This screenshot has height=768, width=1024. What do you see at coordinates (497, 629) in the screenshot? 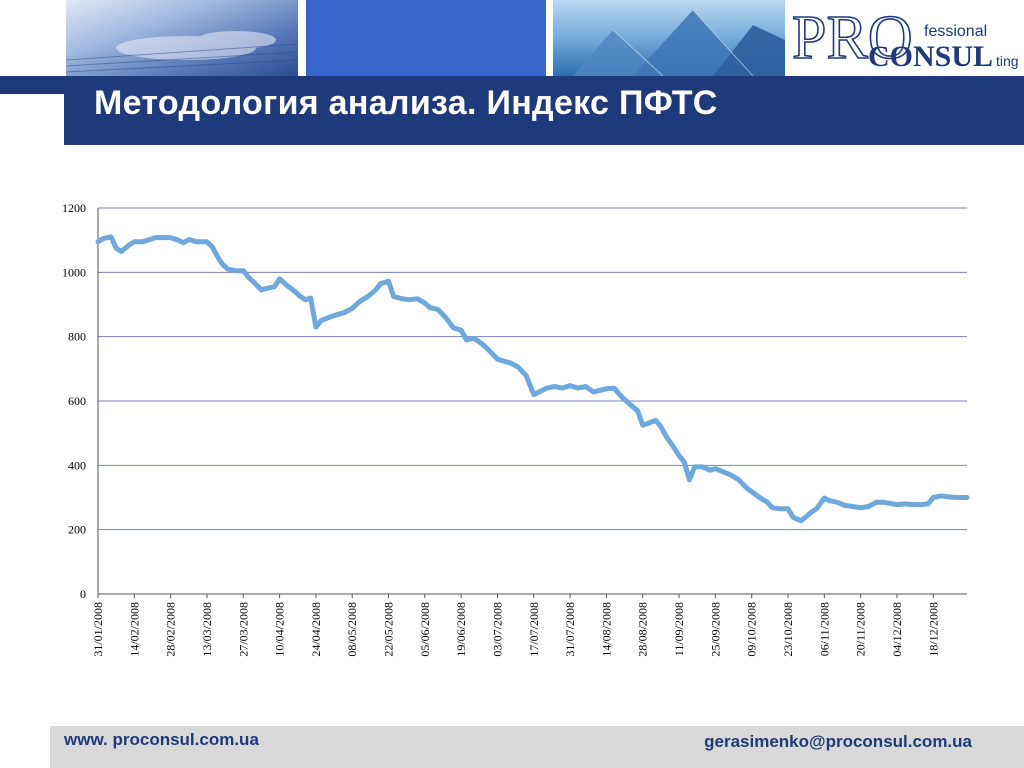
I see `x-tick-label: 03/07/2008` at bounding box center [497, 629].